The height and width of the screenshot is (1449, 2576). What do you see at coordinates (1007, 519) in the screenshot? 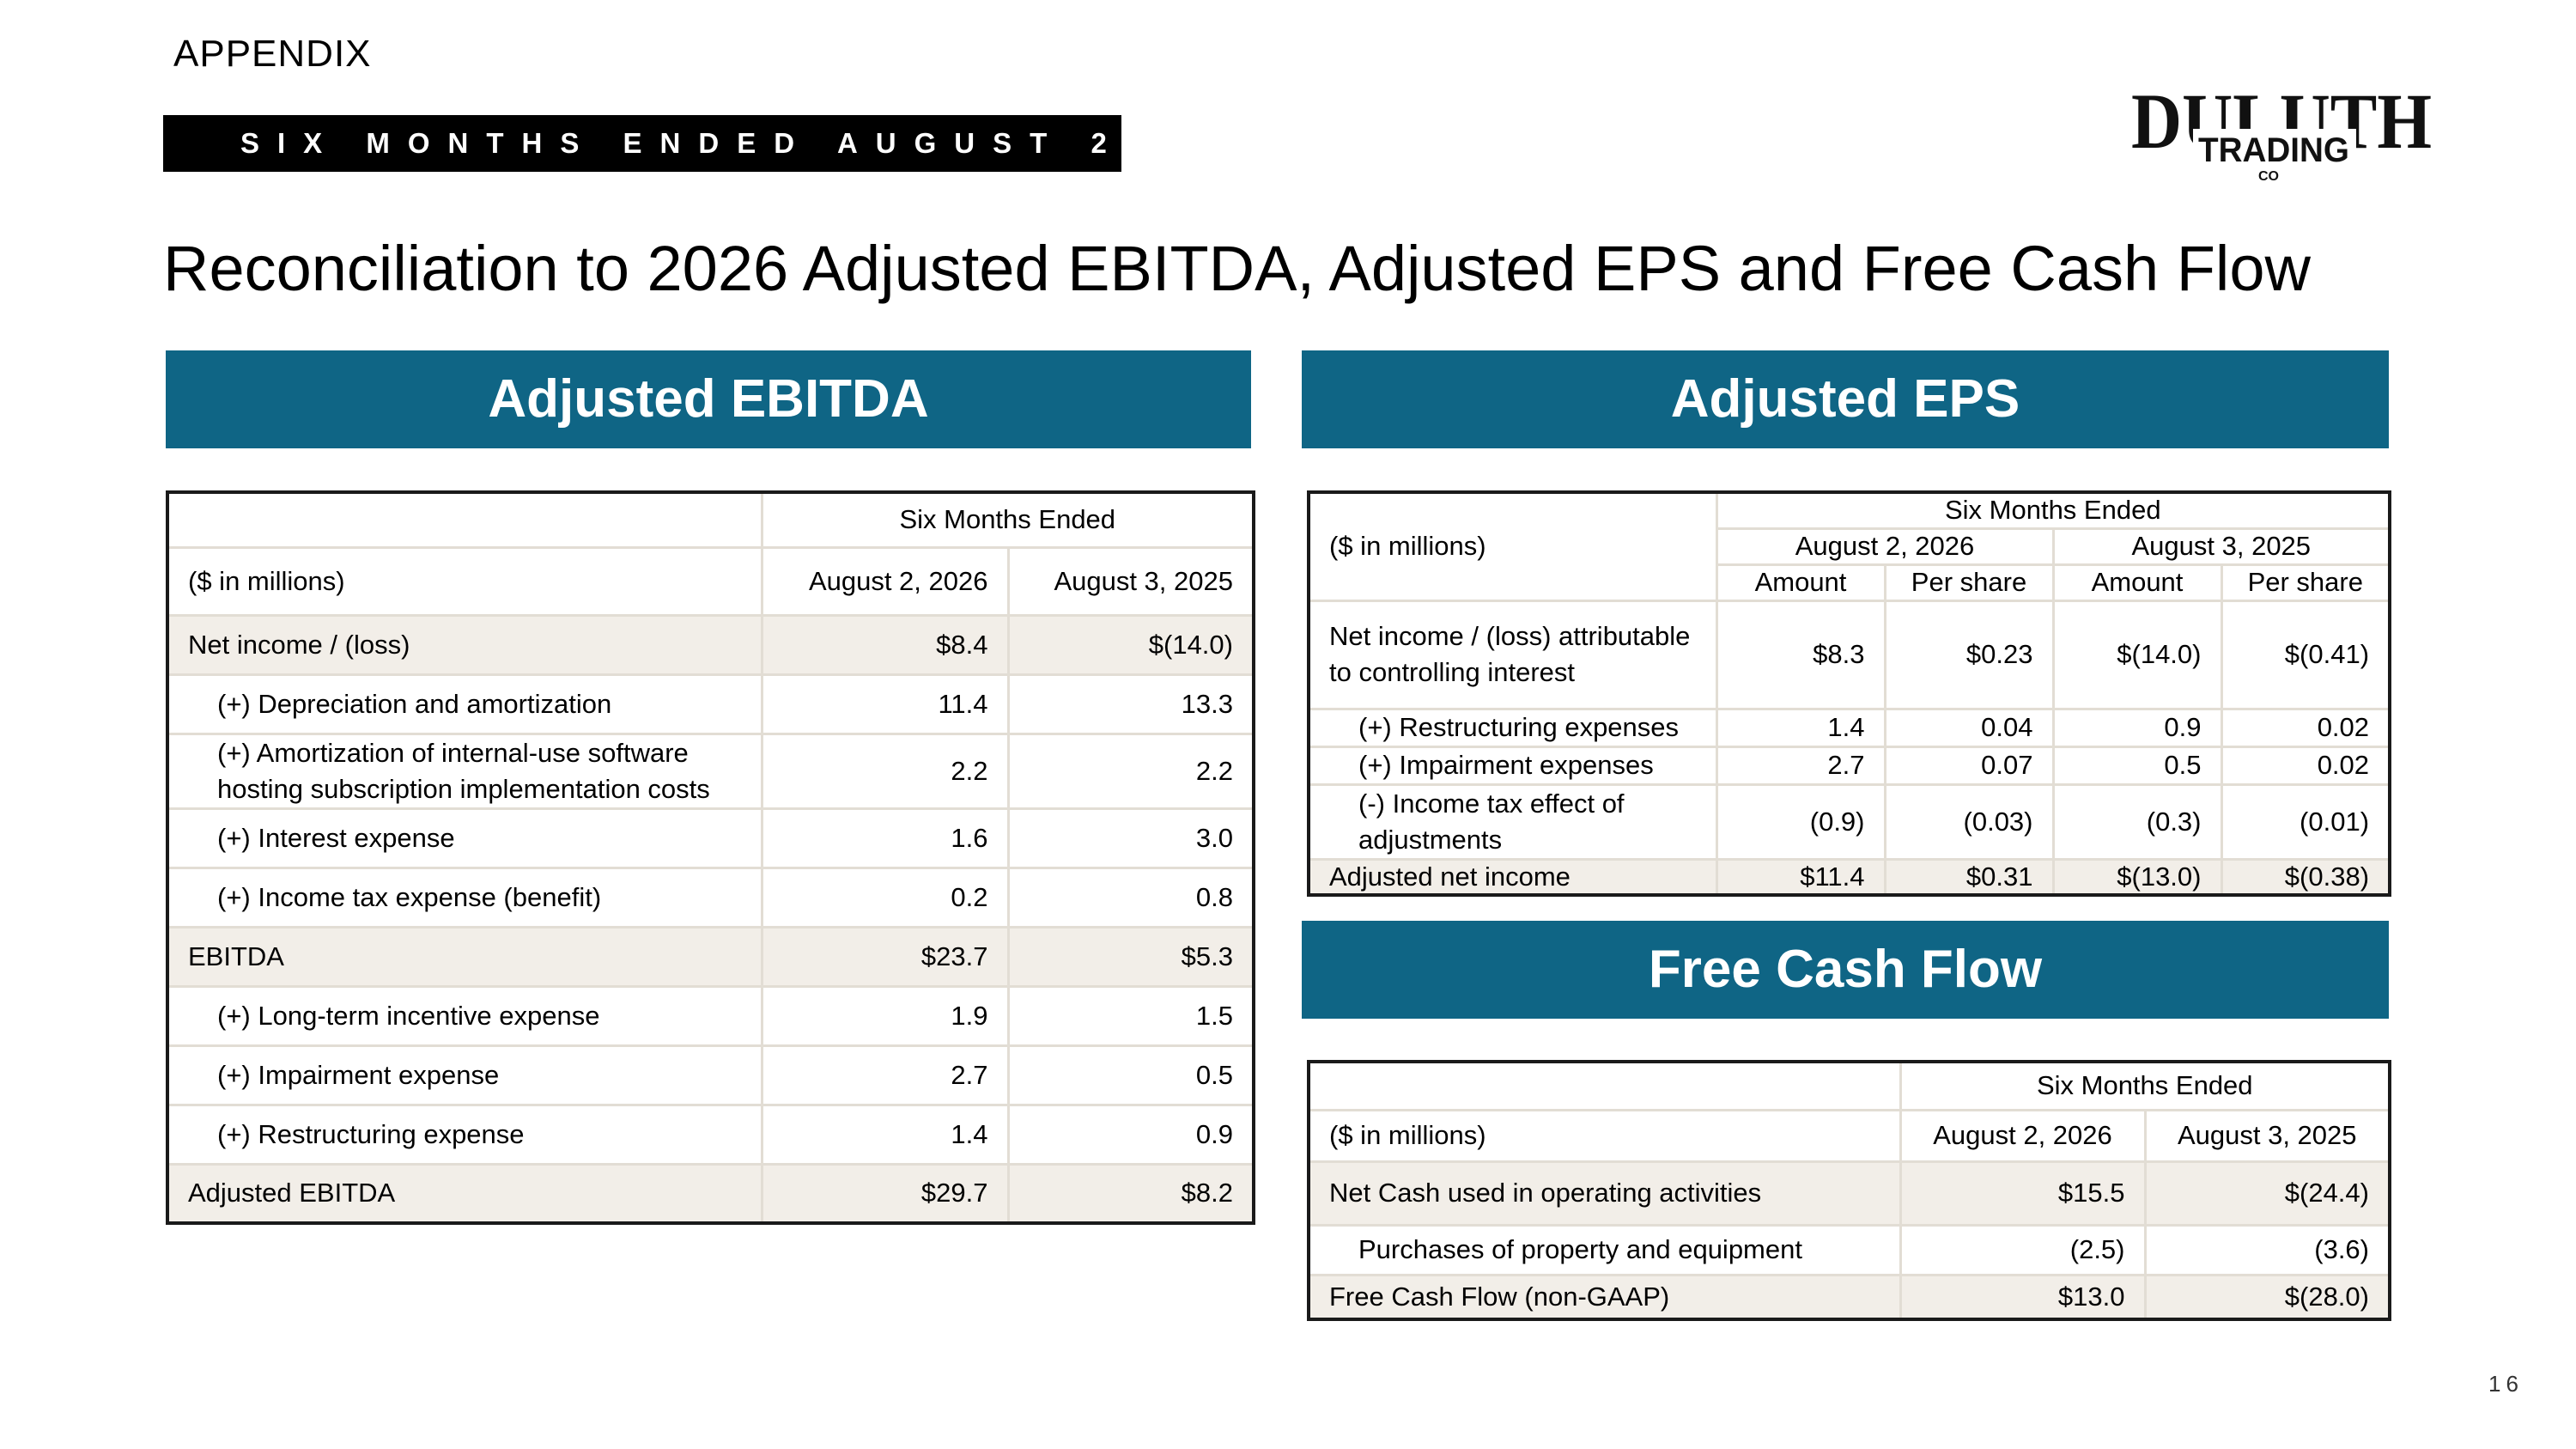
I see `ebitda-super-header: Six Months Ended` at bounding box center [1007, 519].